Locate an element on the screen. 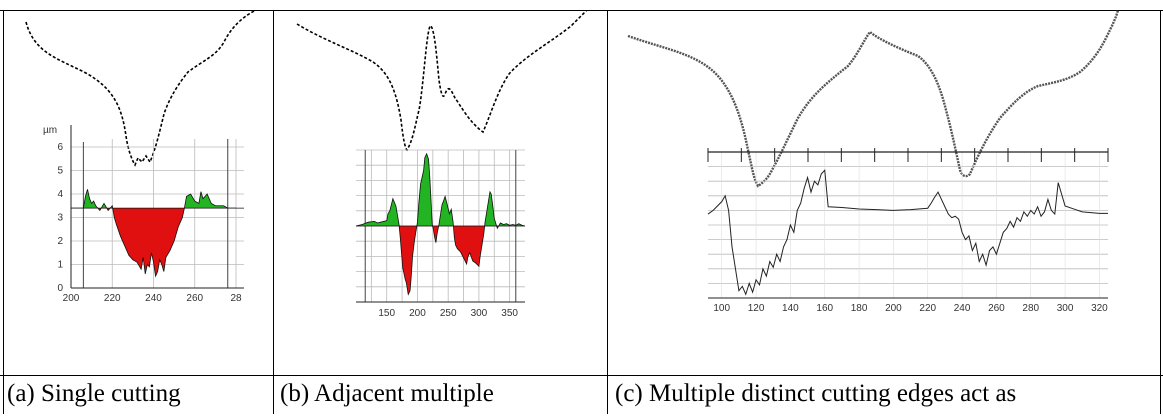 The height and width of the screenshot is (416, 1163). x-tick-label-a: 240 is located at coordinates (153, 298).